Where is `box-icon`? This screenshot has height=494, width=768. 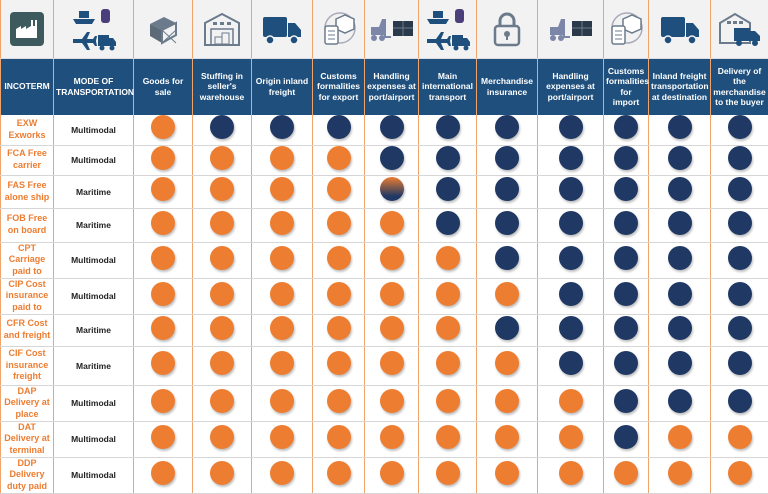 box-icon is located at coordinates (163, 29).